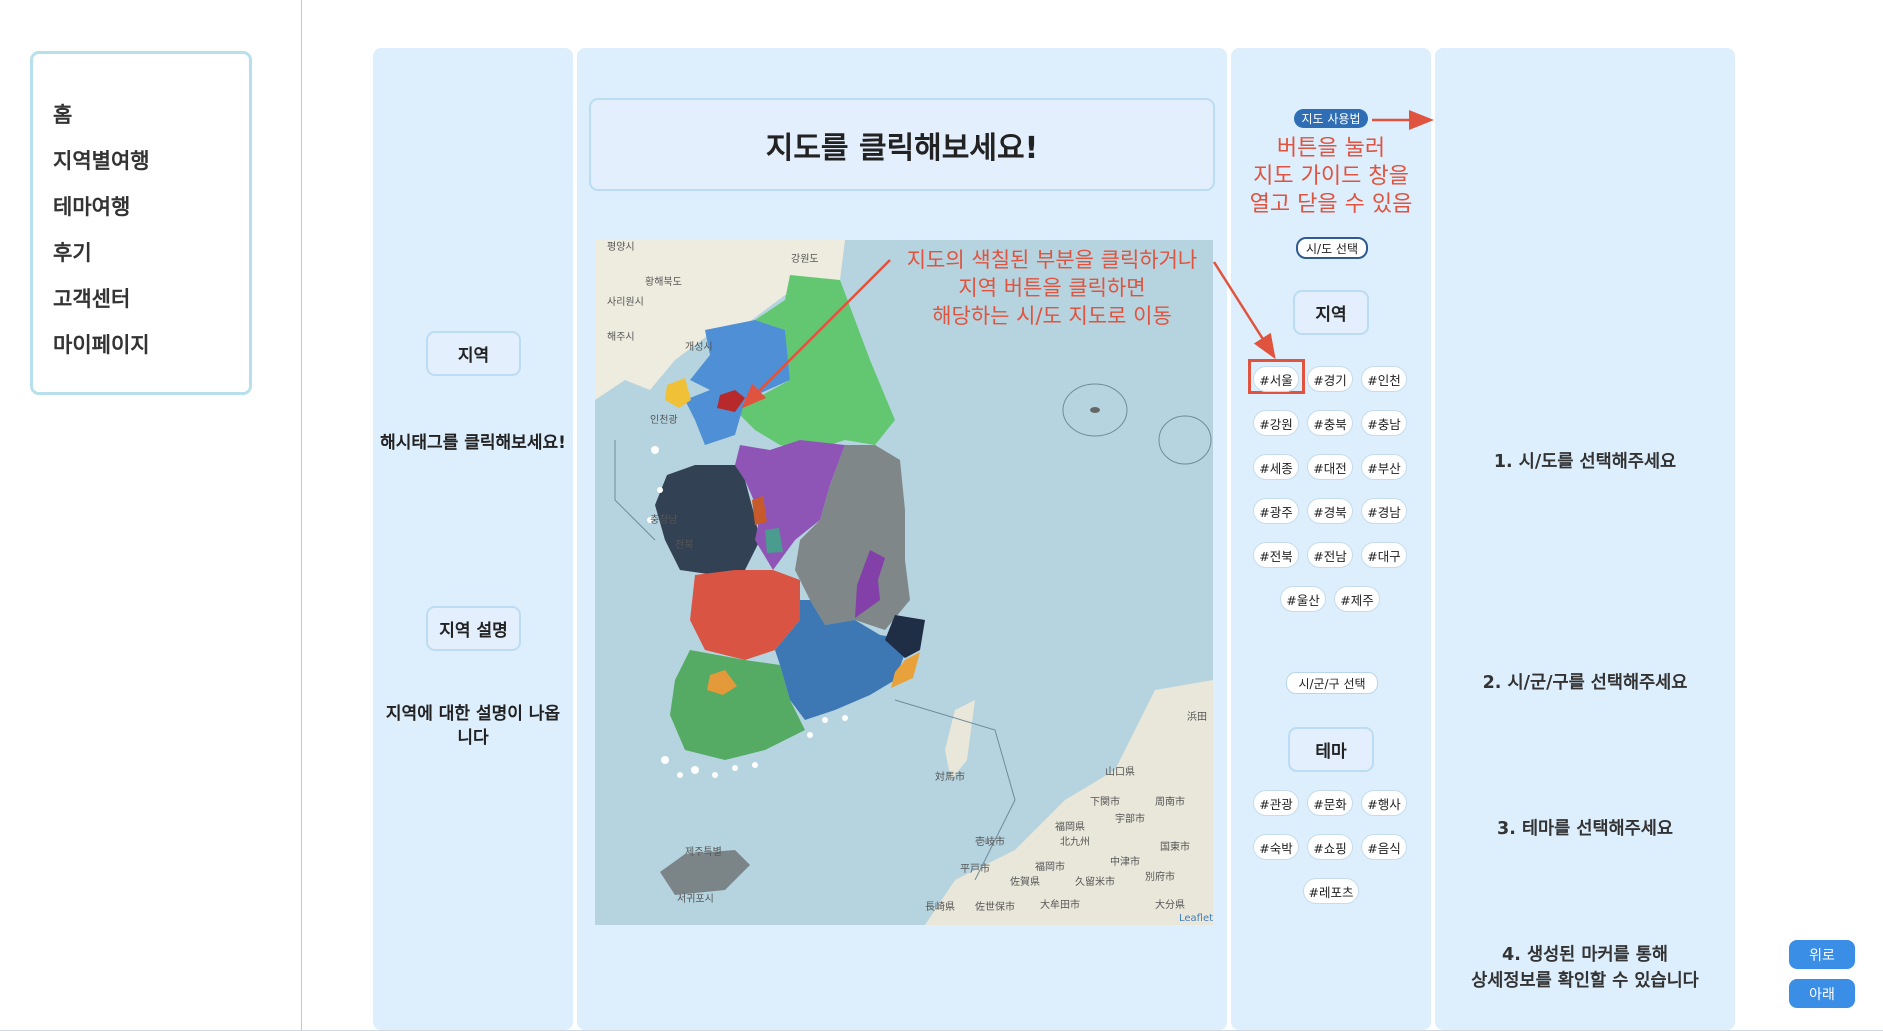 The width and height of the screenshot is (1883, 1031). I want to click on region-button: 지역, so click(473, 353).